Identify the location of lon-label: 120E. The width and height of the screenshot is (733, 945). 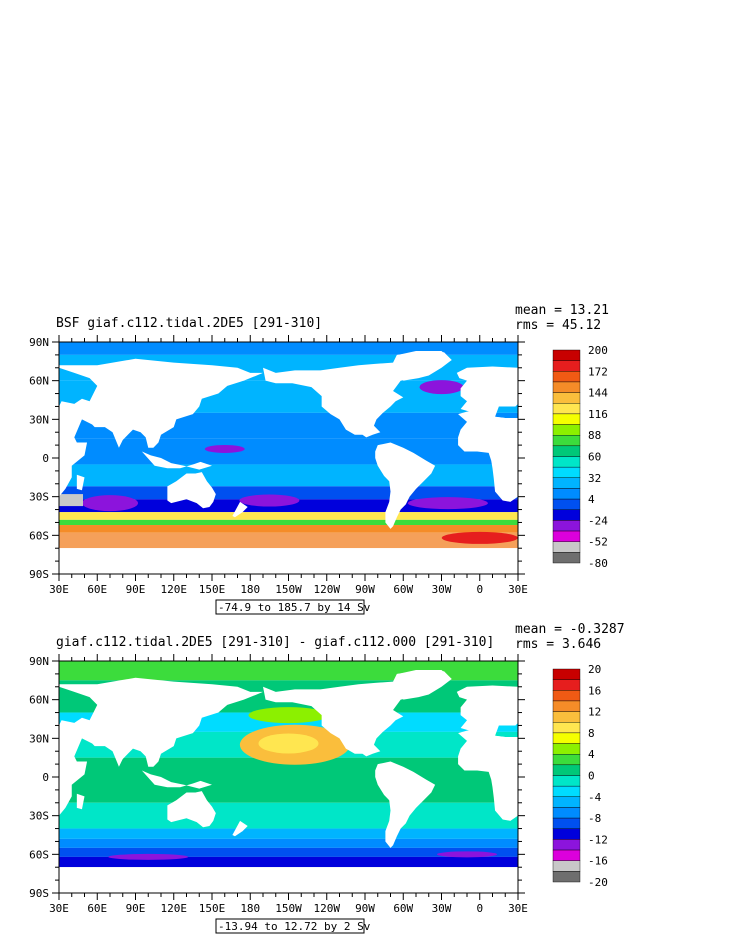
(174, 908).